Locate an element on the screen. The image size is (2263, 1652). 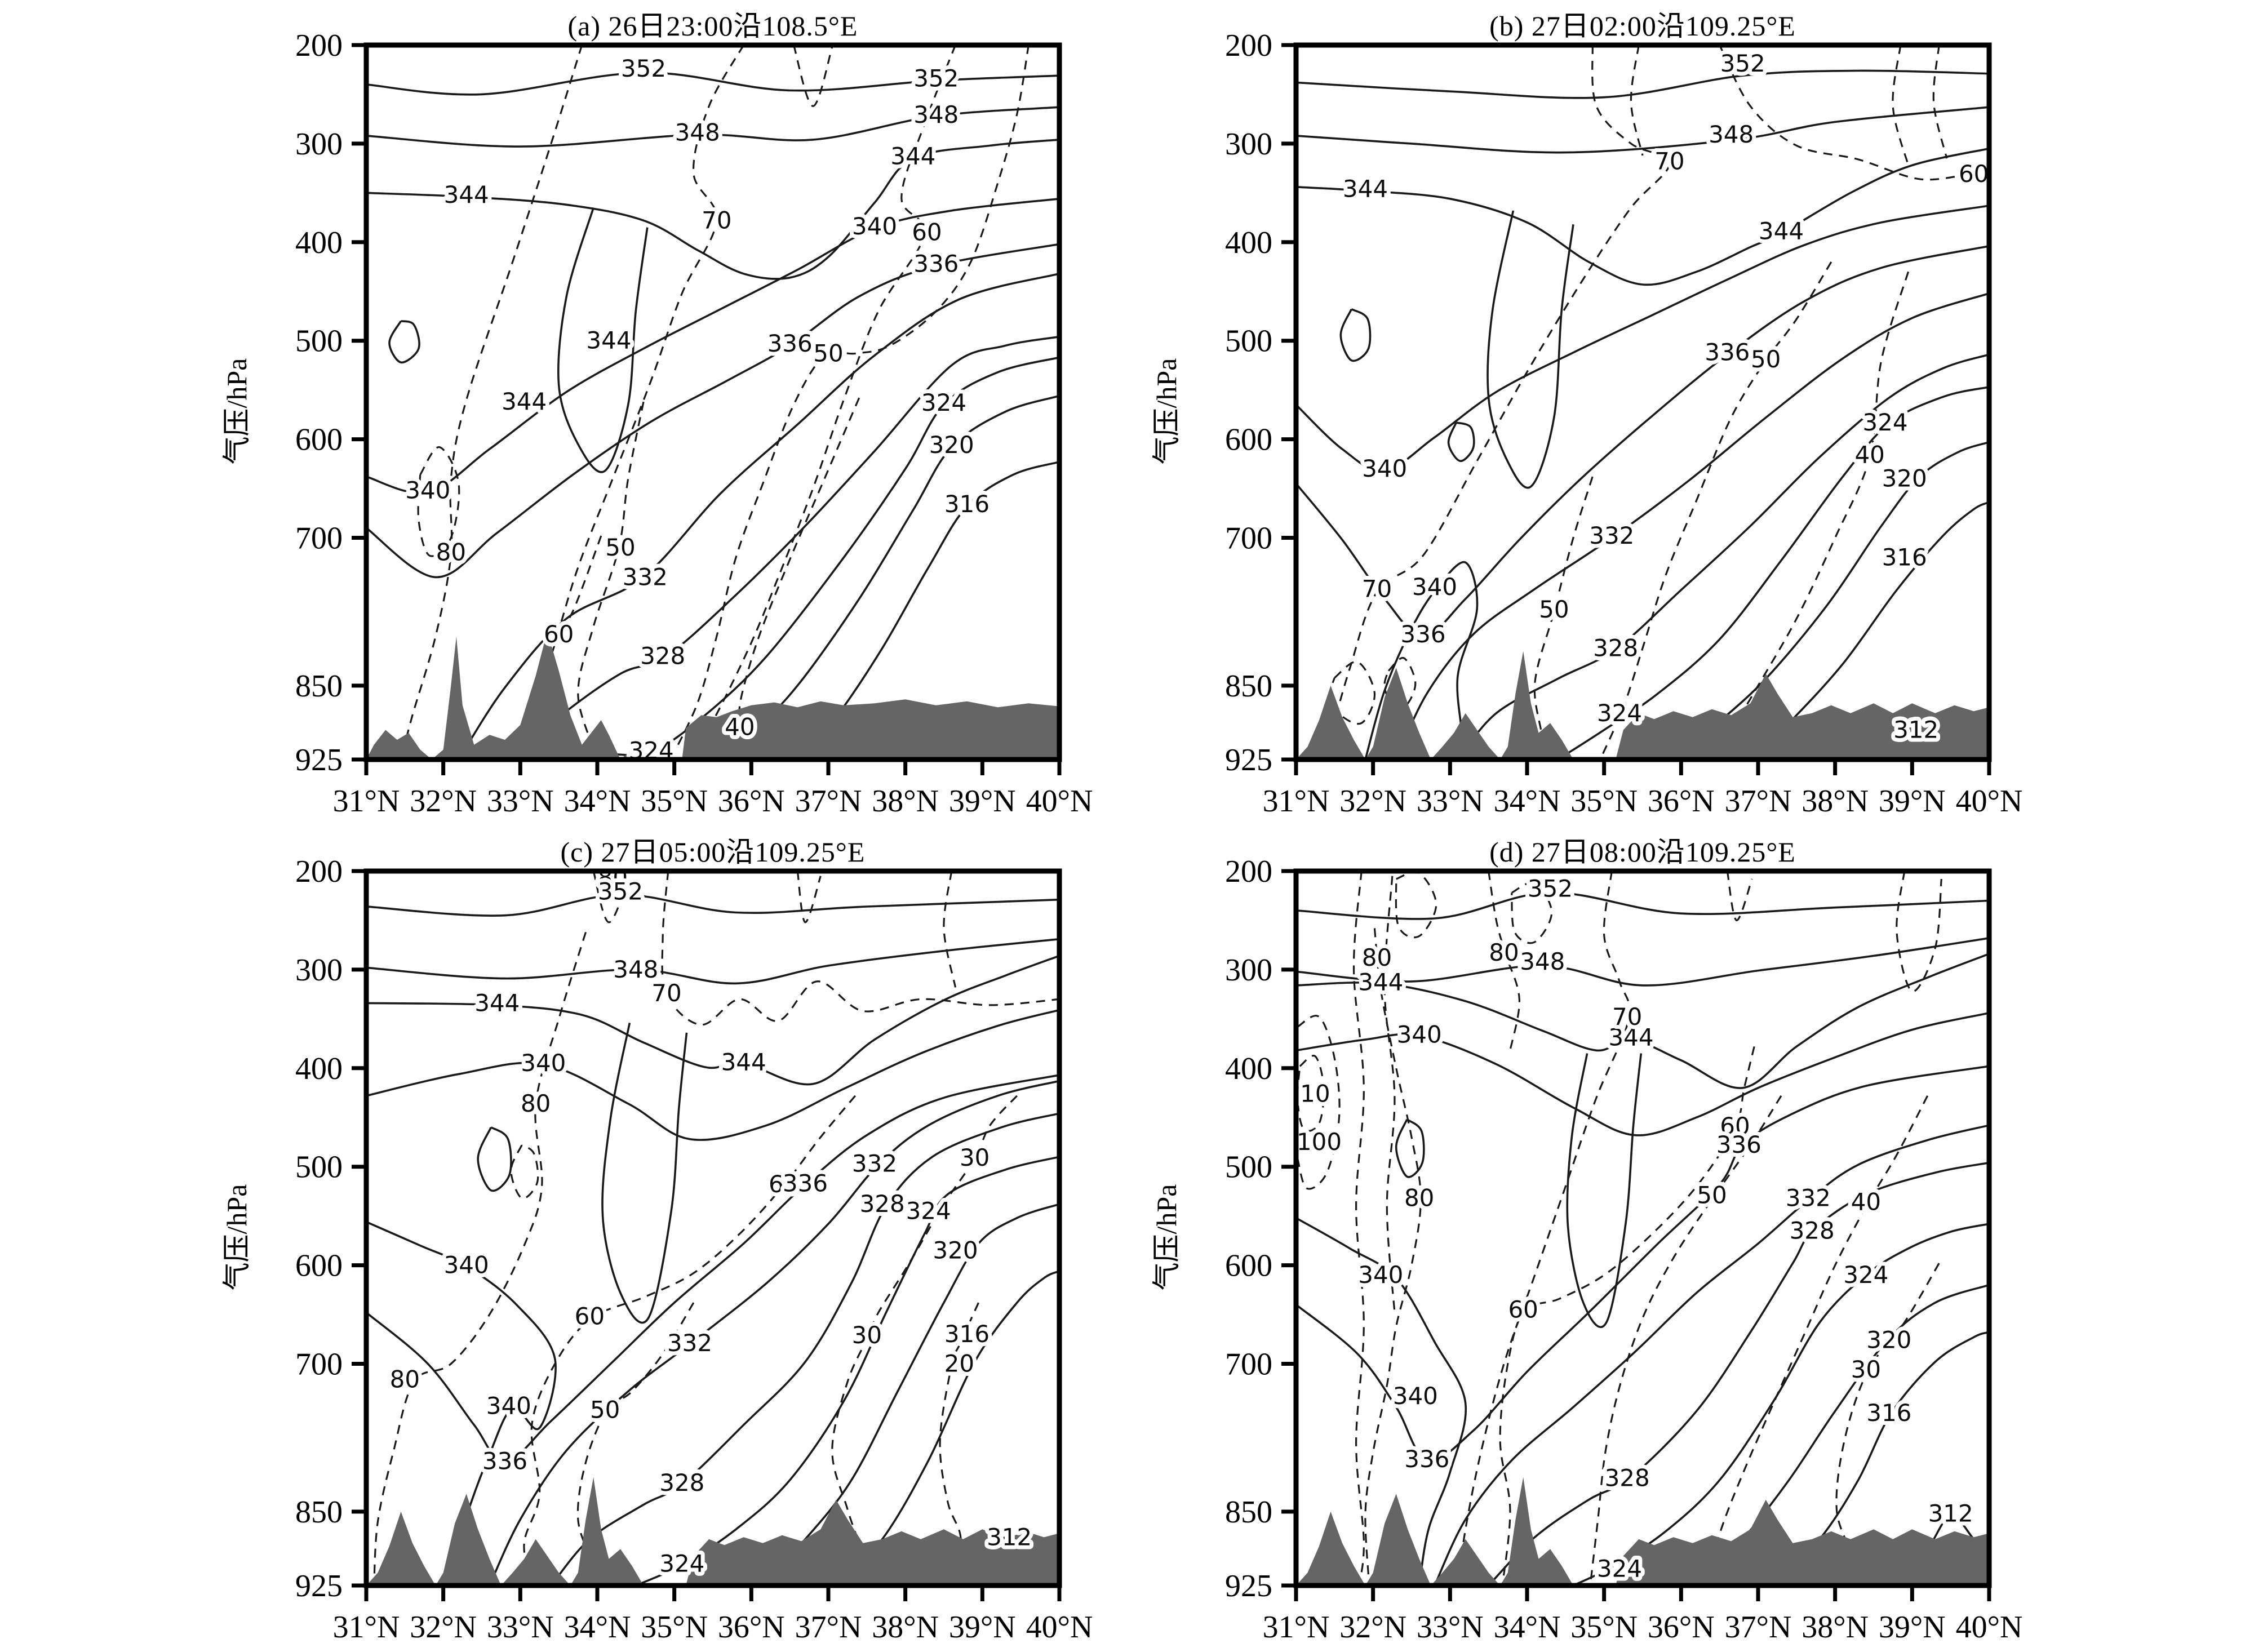
x-tick-label: 33°N is located at coordinates (520, 801).